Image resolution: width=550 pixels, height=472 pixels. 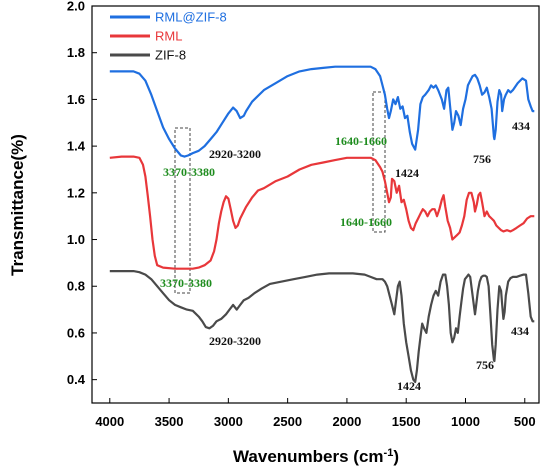 What do you see at coordinates (76, 52) in the screenshot?
I see `y-tick-label: 1.8` at bounding box center [76, 52].